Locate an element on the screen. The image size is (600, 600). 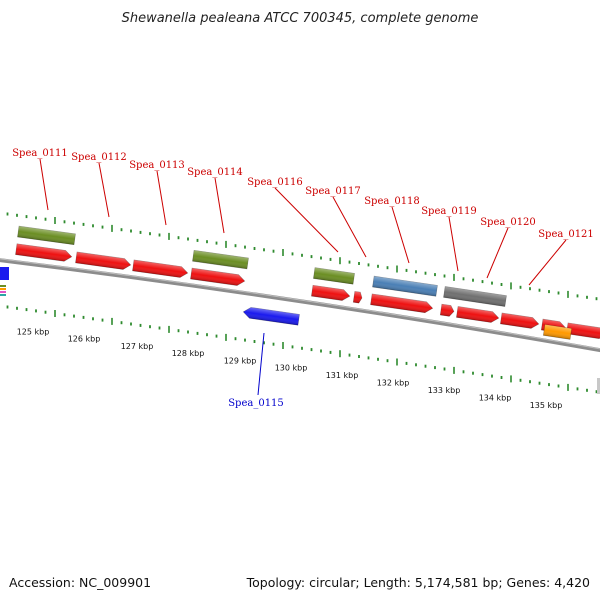
gene-spea-0116-cog is located at coordinates (334, 276).